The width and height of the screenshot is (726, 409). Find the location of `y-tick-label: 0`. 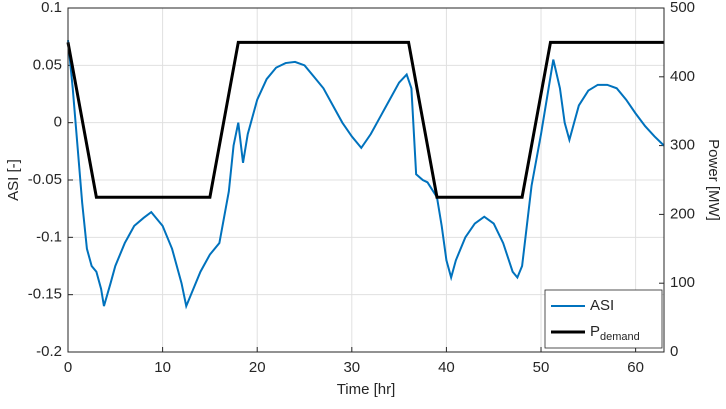

y-tick-label: 0 is located at coordinates (58, 122).